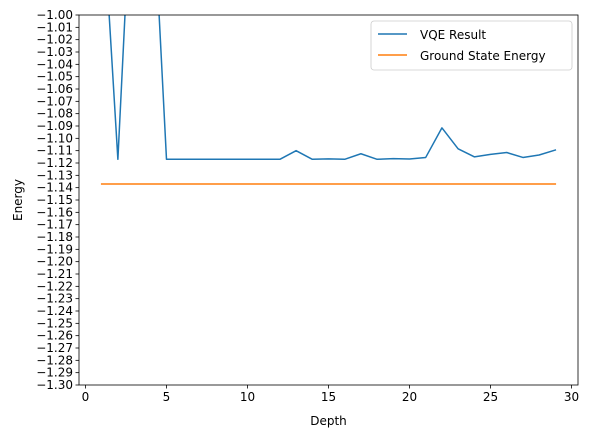 The height and width of the screenshot is (443, 590). What do you see at coordinates (571, 397) in the screenshot?
I see `x-tick-label: 30` at bounding box center [571, 397].